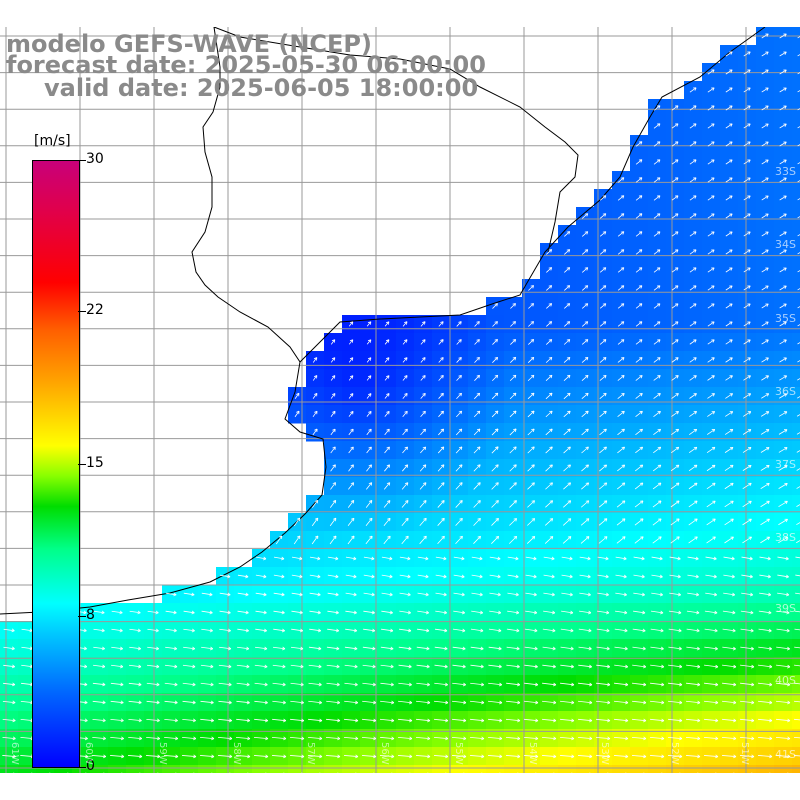 The image size is (800, 800). What do you see at coordinates (95, 463) in the screenshot?
I see `colorbar-tick-15: 15` at bounding box center [95, 463].